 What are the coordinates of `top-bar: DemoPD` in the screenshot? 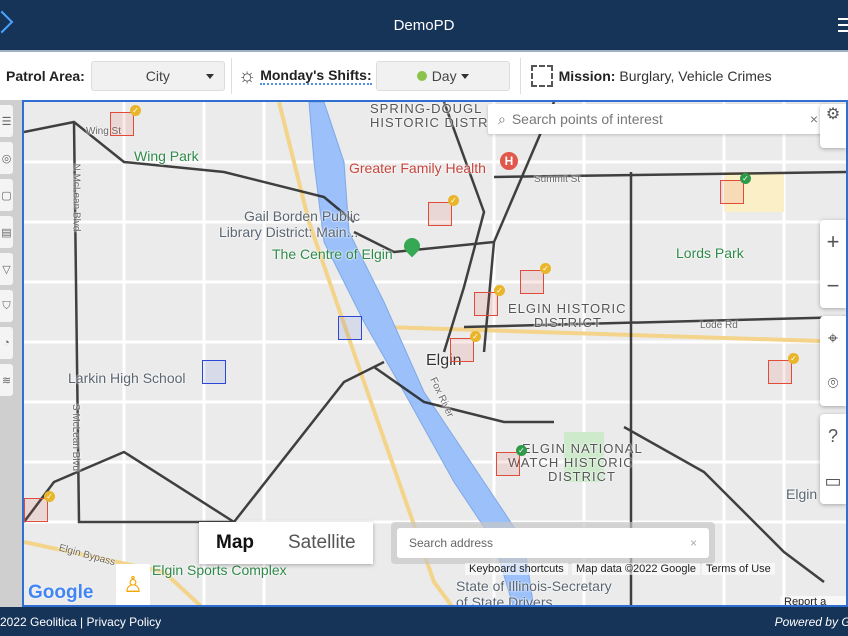 It's located at (424, 25).